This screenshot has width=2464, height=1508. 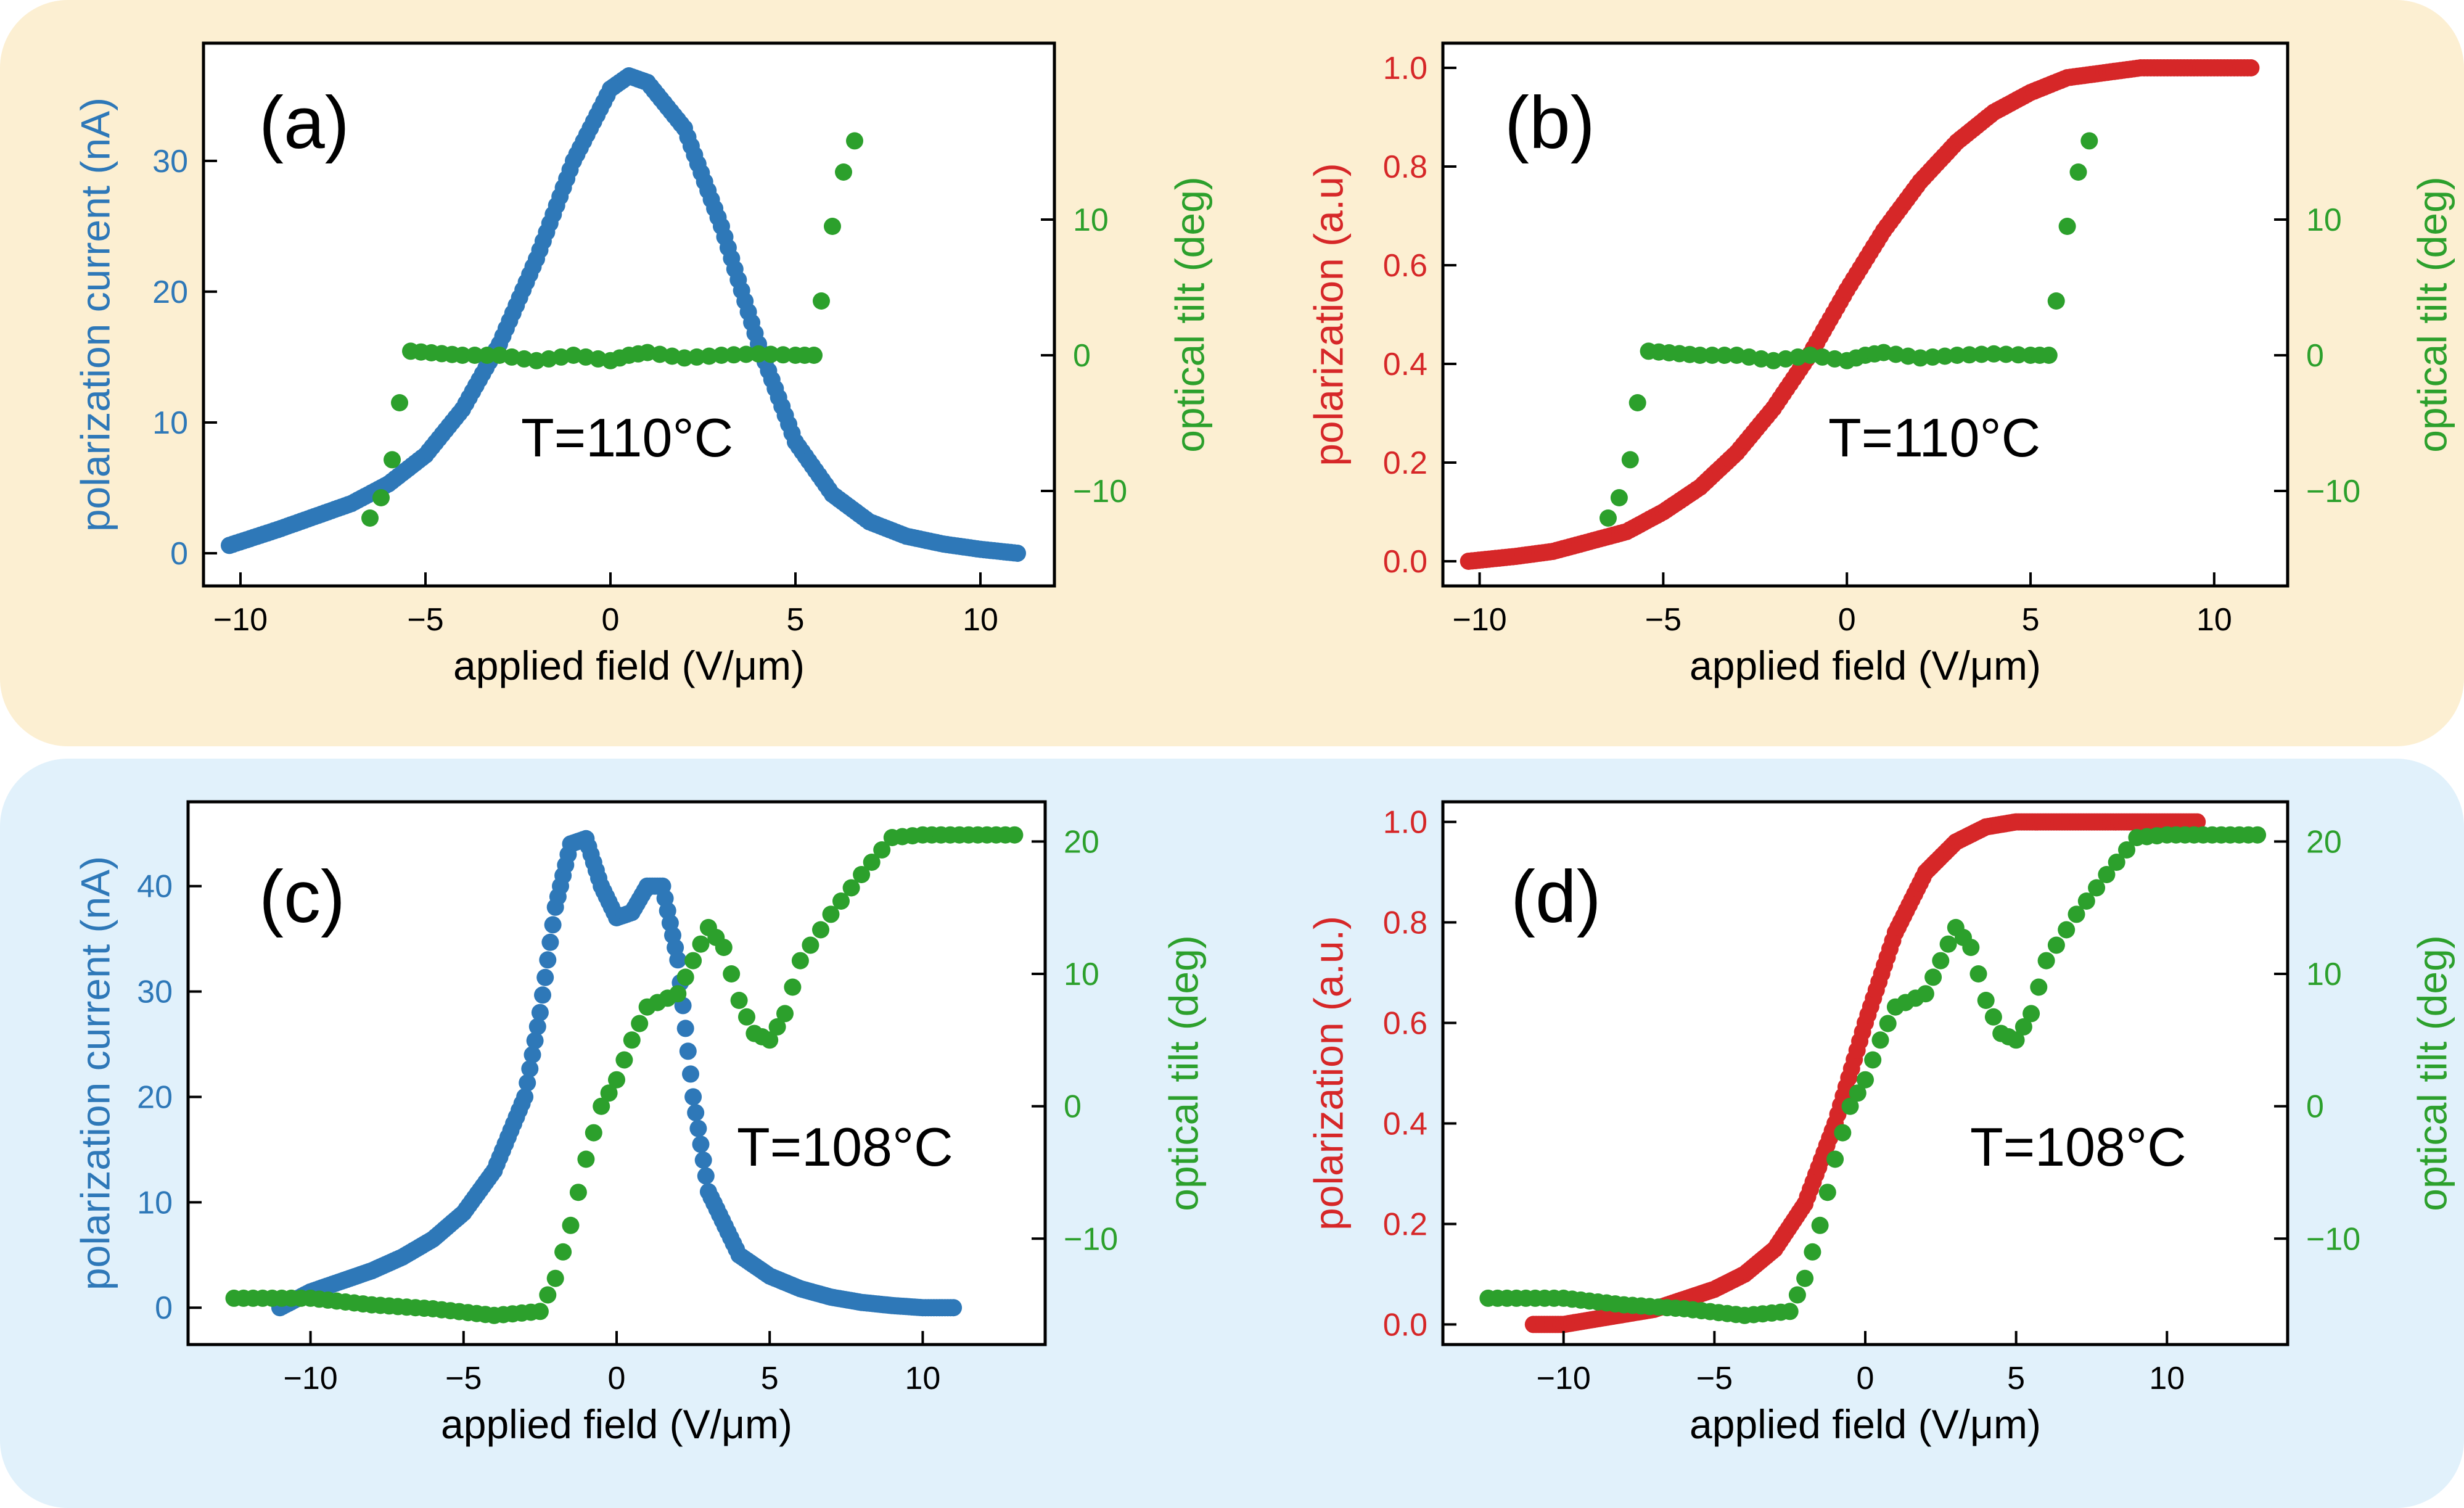 I want to click on temperature-annotation: T=108°C, so click(x=845, y=1146).